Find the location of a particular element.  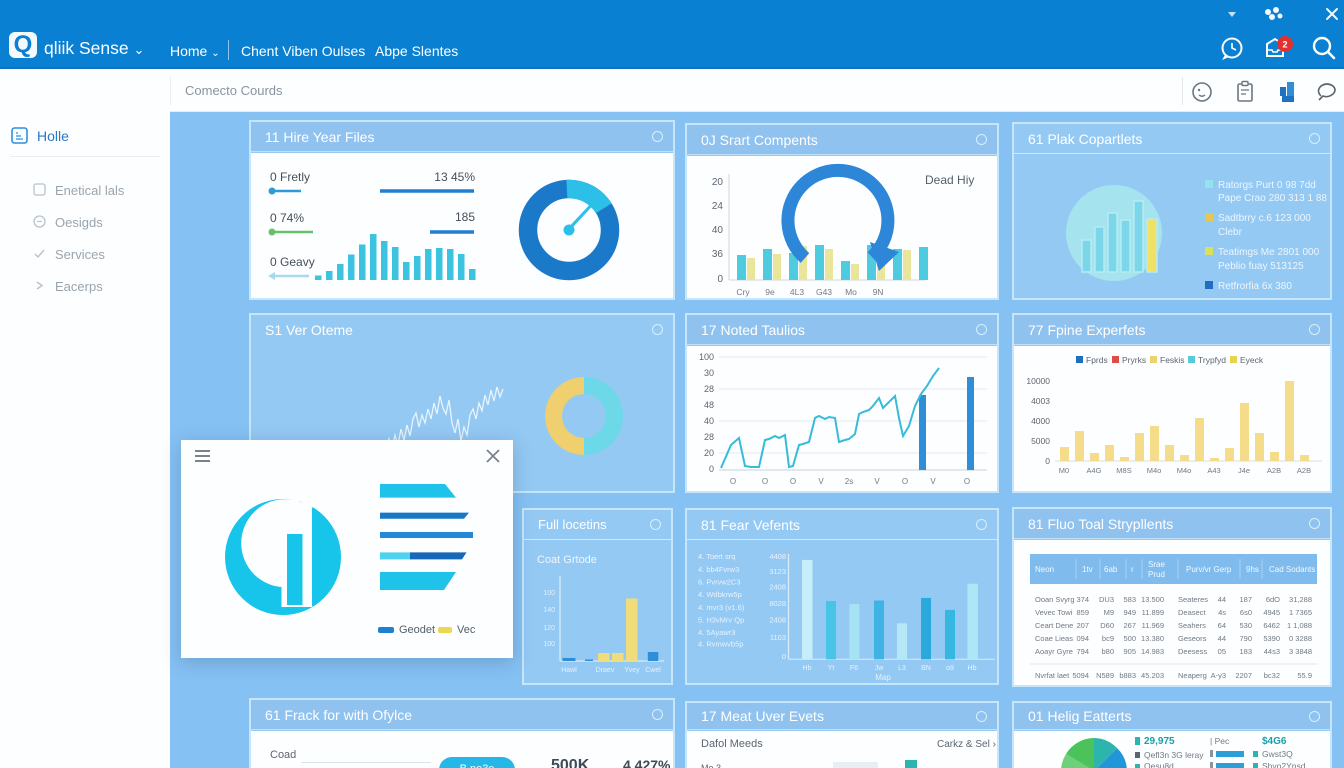

svg-text: A4G is located at coordinates (1093, 470).